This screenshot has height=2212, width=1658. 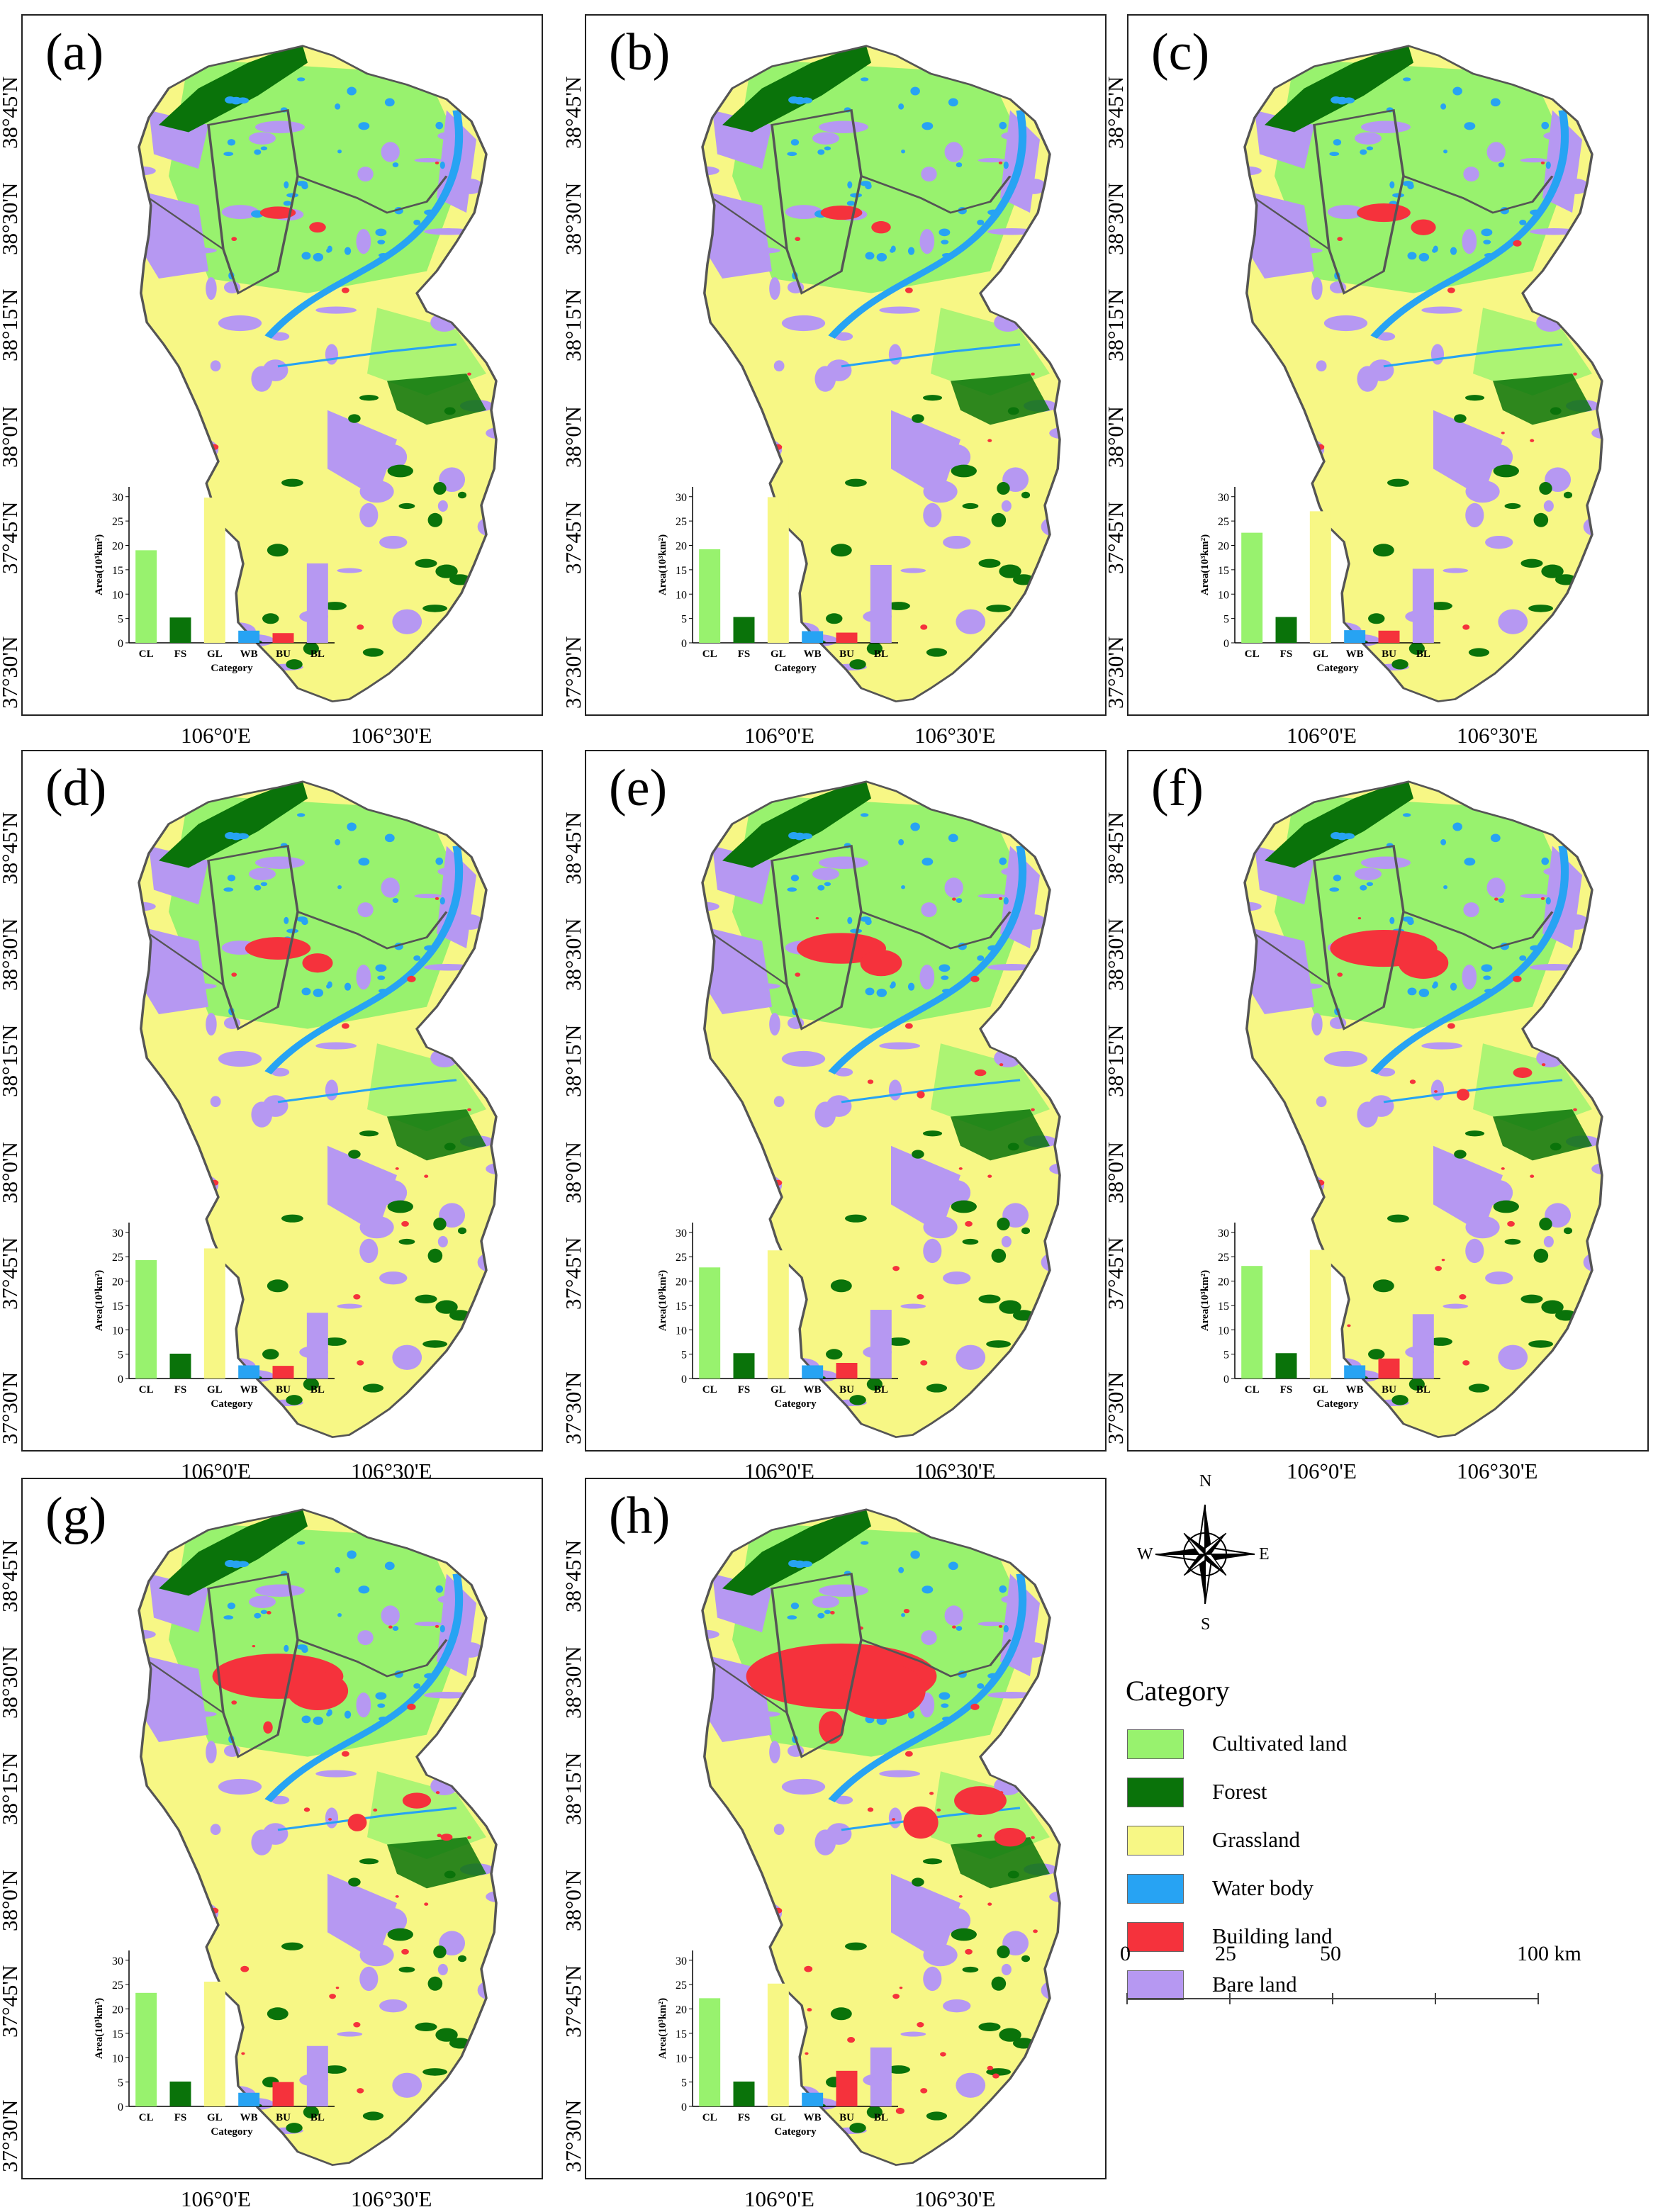 What do you see at coordinates (1332, 1998) in the screenshot?
I see `scale-bar-line` at bounding box center [1332, 1998].